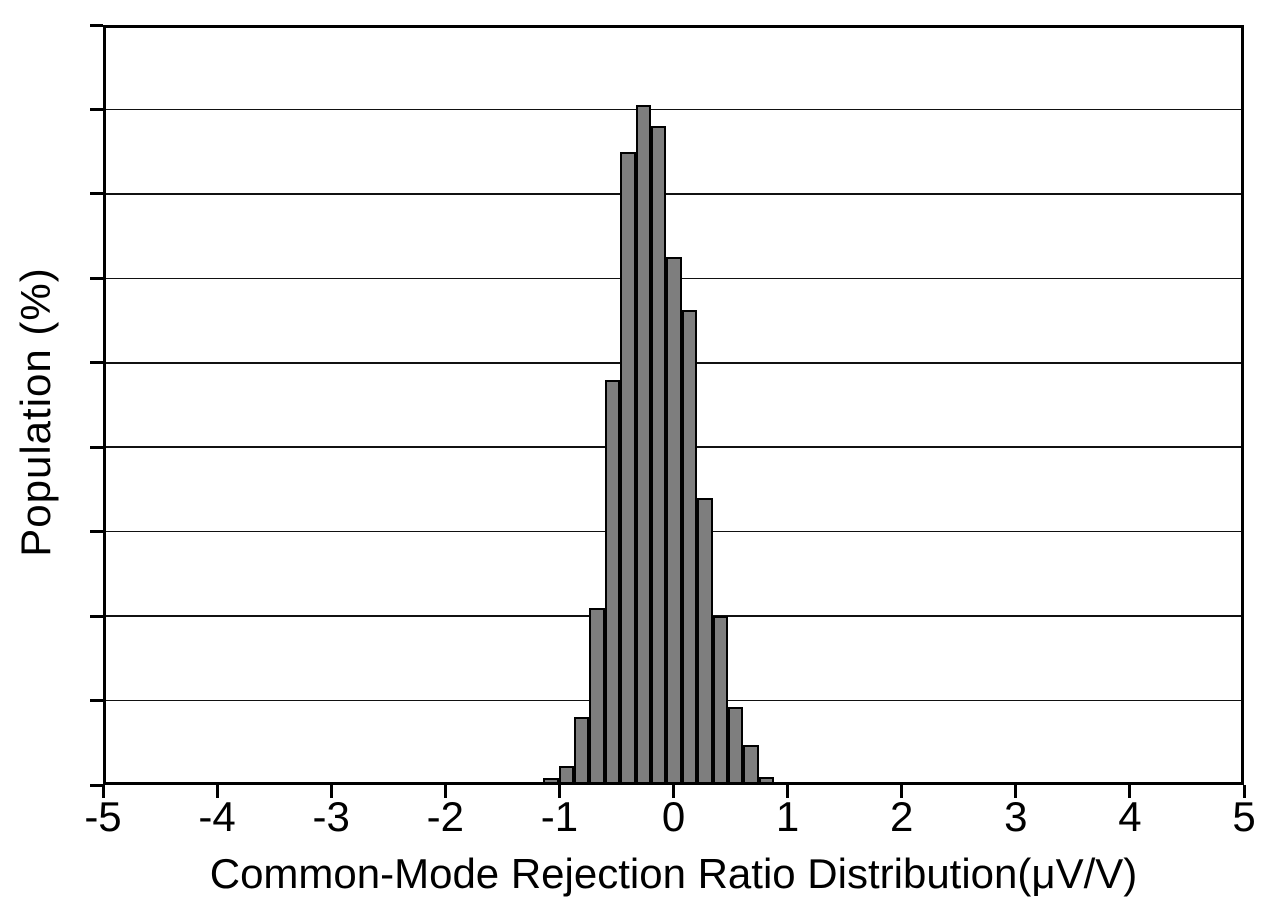 This screenshot has width=1280, height=922. What do you see at coordinates (673, 816) in the screenshot?
I see `x-tick-label: 0` at bounding box center [673, 816].